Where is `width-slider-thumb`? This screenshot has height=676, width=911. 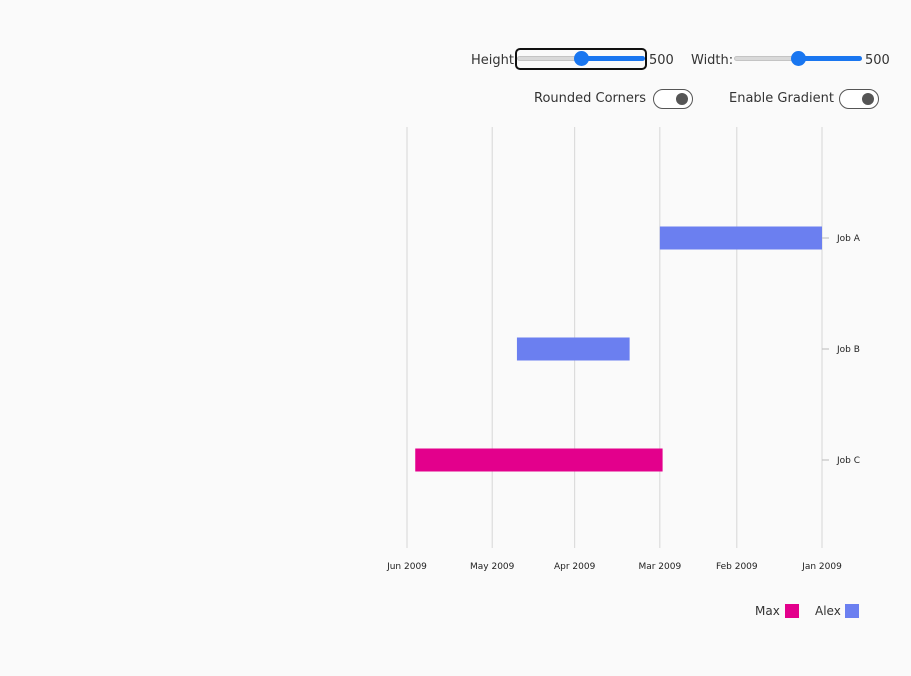 width-slider-thumb is located at coordinates (798, 58).